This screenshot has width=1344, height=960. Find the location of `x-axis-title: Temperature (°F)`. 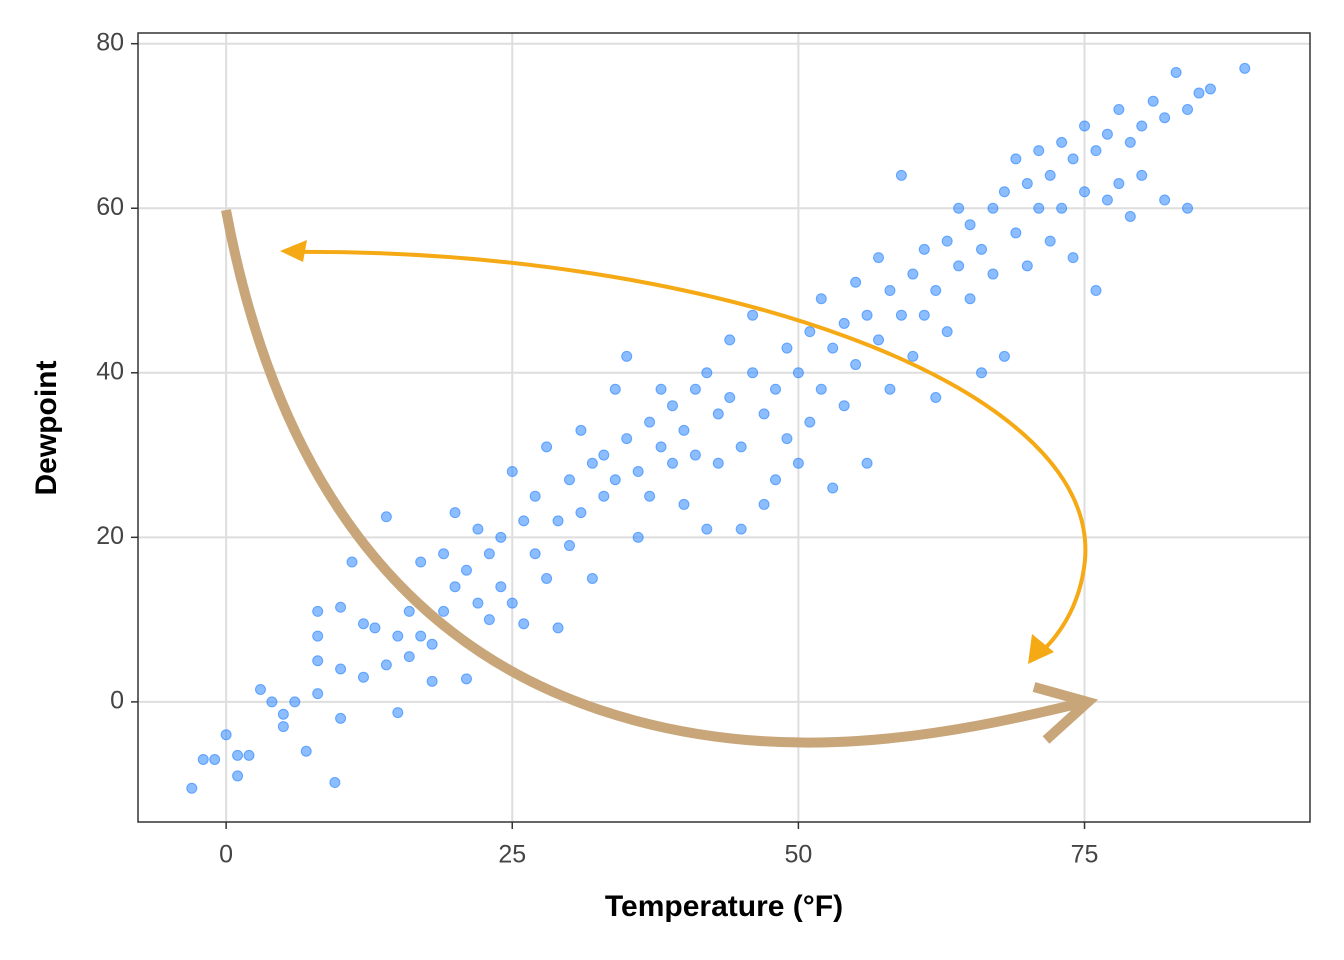

x-axis-title: Temperature (°F) is located at coordinates (724, 906).